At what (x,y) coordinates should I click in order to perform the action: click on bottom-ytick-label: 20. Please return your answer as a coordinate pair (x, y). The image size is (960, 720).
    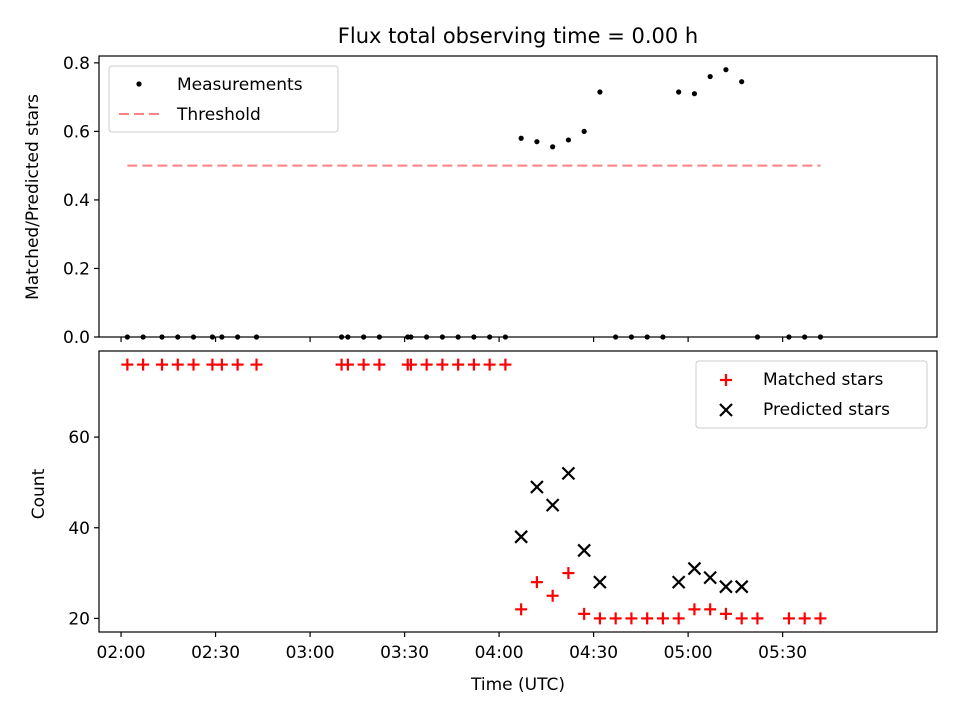
    Looking at the image, I should click on (79, 619).